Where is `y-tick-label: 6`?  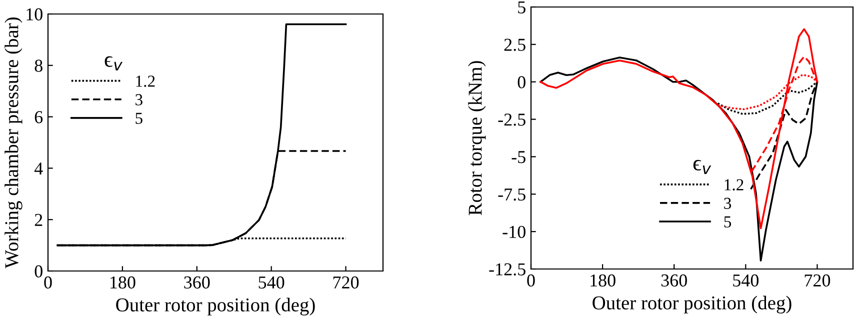 y-tick-label: 6 is located at coordinates (38, 117).